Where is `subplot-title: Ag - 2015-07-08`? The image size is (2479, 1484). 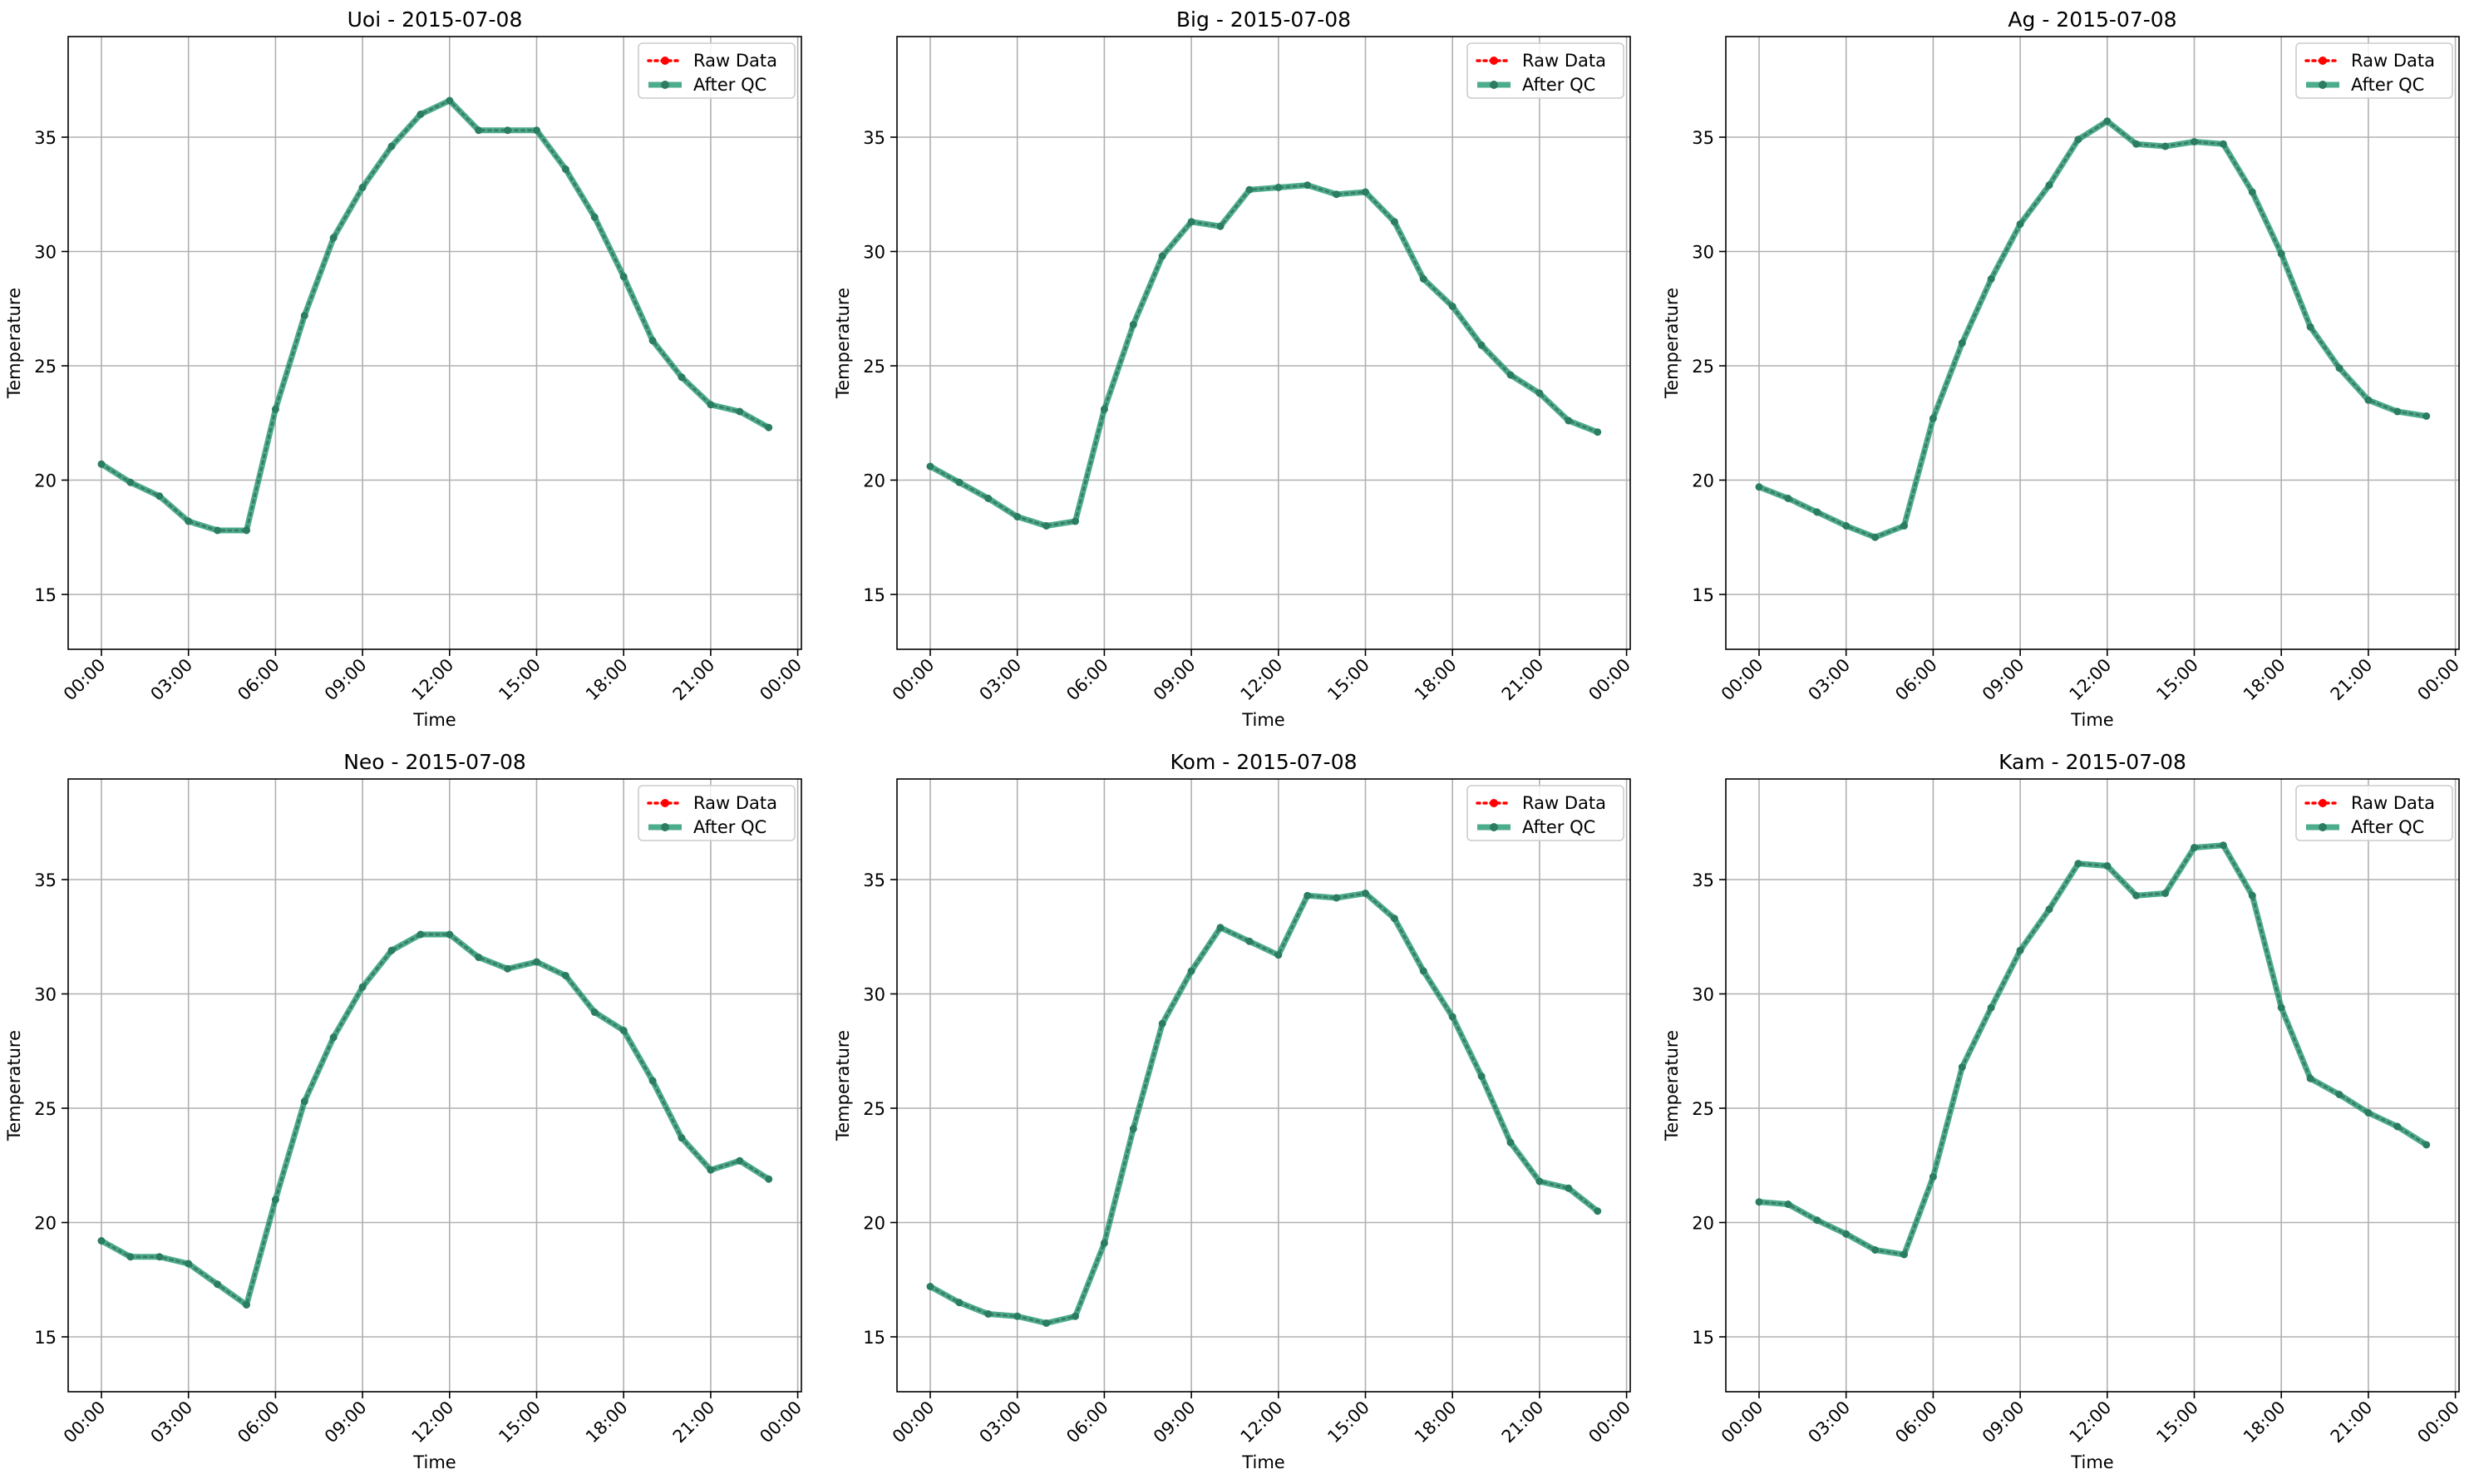
subplot-title: Ag - 2015-07-08 is located at coordinates (2092, 19).